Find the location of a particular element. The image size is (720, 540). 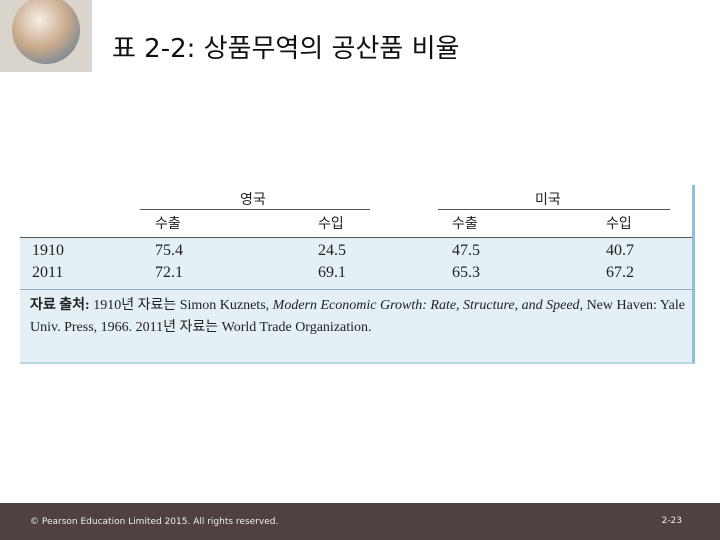

globe-image is located at coordinates (46, 36).